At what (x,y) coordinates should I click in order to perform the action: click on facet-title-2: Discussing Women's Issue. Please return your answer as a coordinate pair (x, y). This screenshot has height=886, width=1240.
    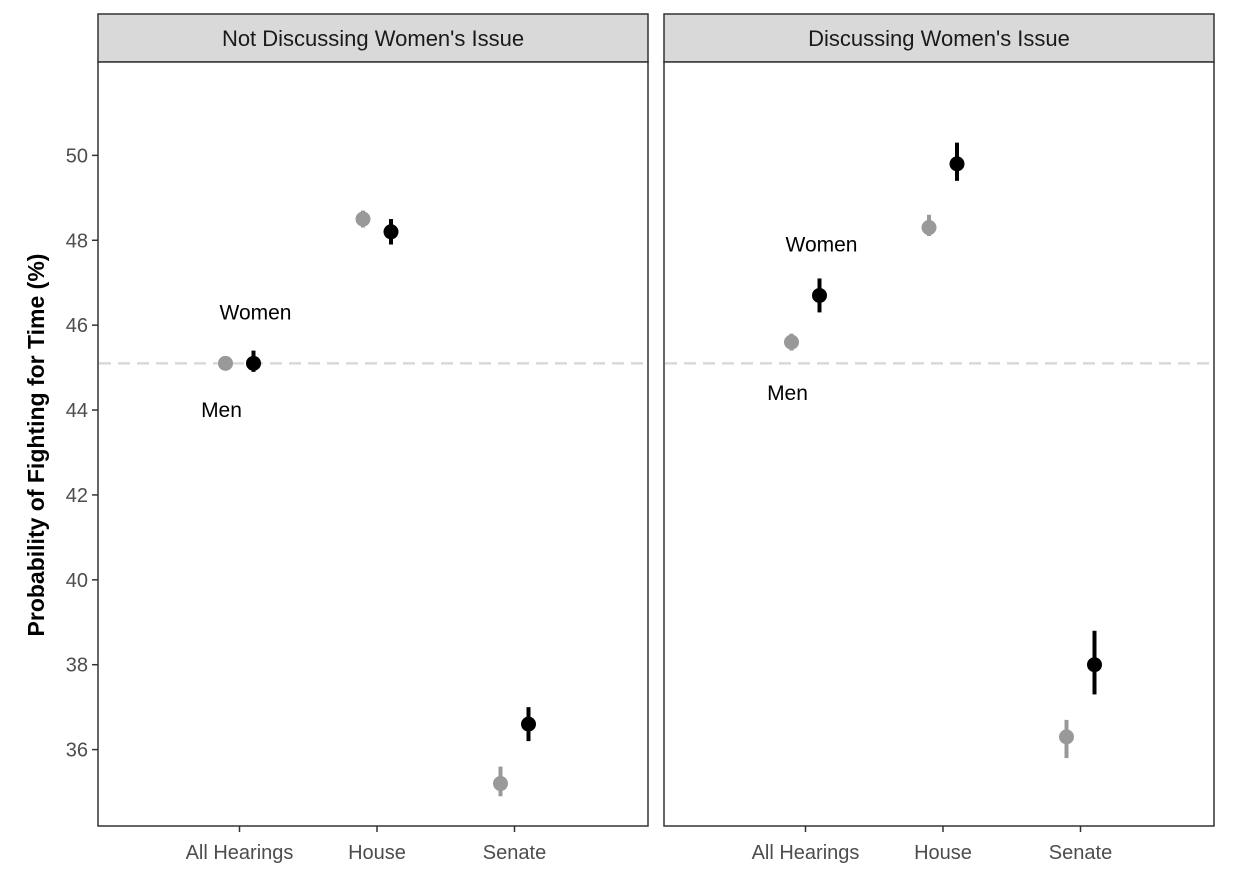
    Looking at the image, I should click on (939, 38).